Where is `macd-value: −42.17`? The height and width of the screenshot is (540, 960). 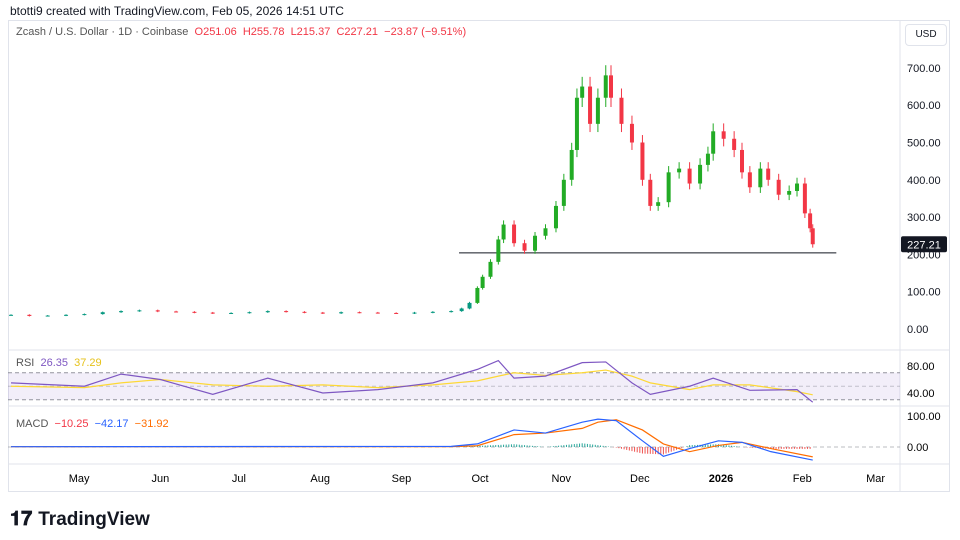
macd-value: −42.17 is located at coordinates (111, 424).